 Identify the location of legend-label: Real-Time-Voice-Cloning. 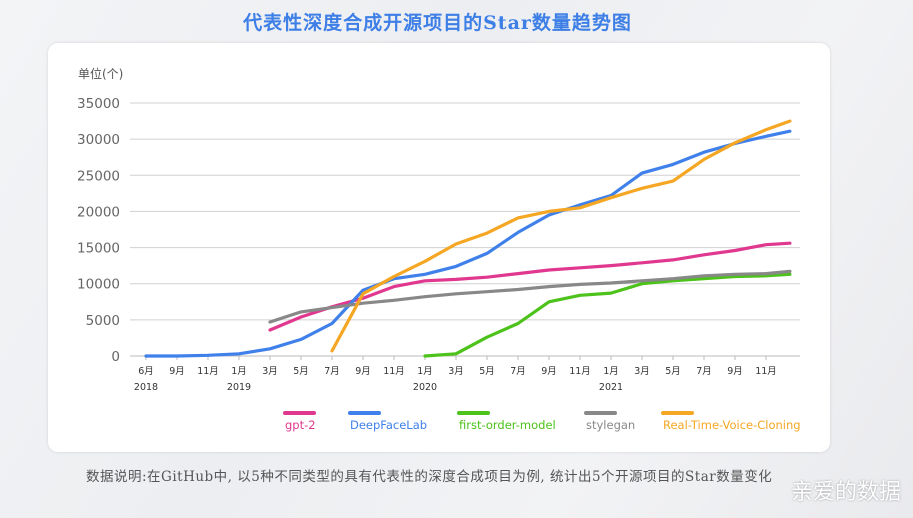
(732, 425).